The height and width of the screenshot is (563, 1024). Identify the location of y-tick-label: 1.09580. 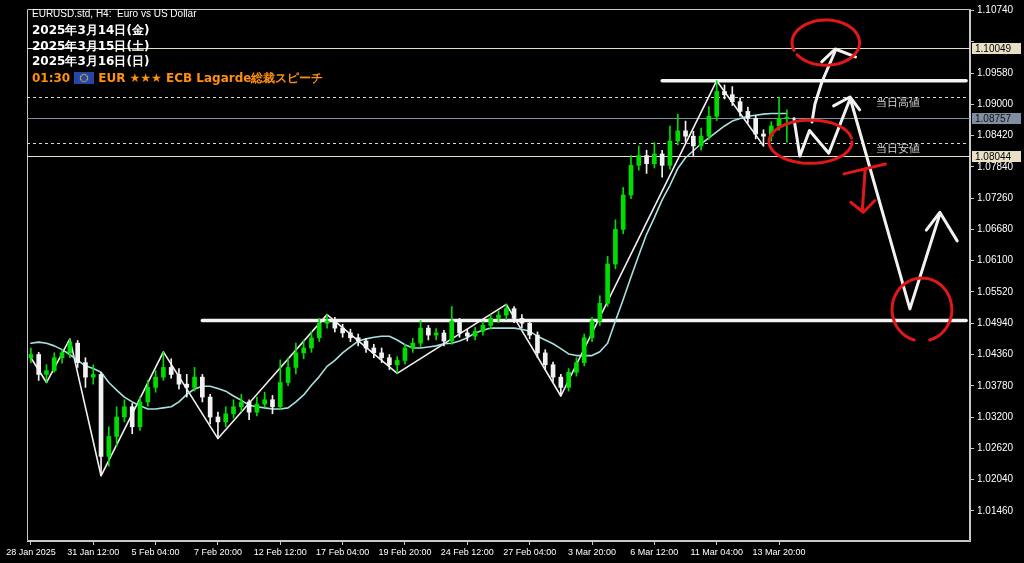
(995, 72).